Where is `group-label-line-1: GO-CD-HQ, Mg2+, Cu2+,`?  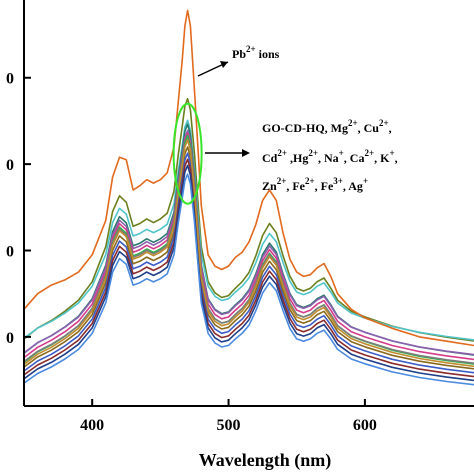
group-label-line-1: GO-CD-HQ, Mg2+, Cu2+, is located at coordinates (327, 126).